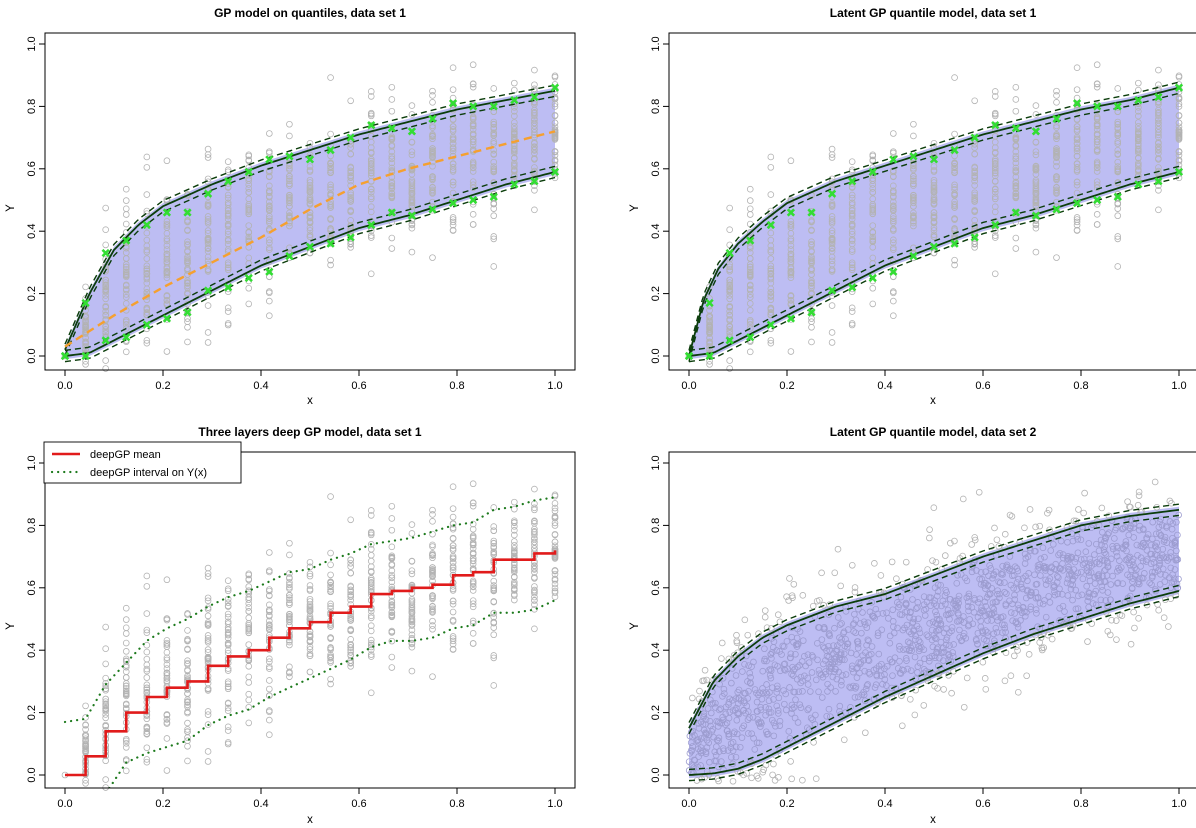  What do you see at coordinates (884, 804) in the screenshot?
I see `x-tick-label: 0.4` at bounding box center [884, 804].